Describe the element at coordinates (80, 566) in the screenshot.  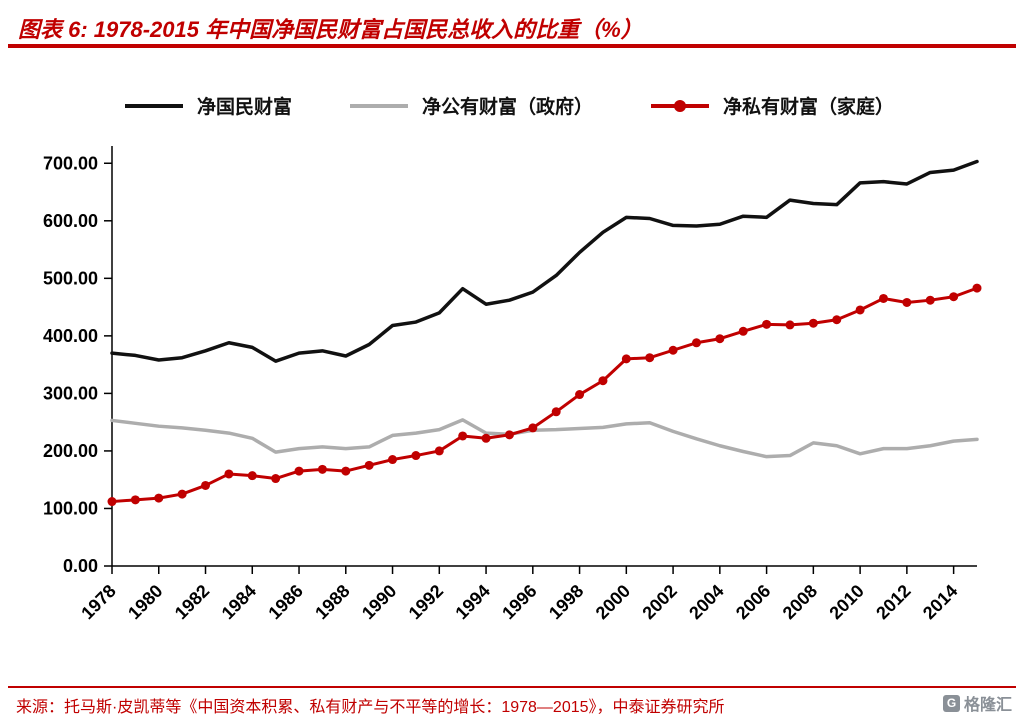
I see `svg-text: 0.00` at that location.